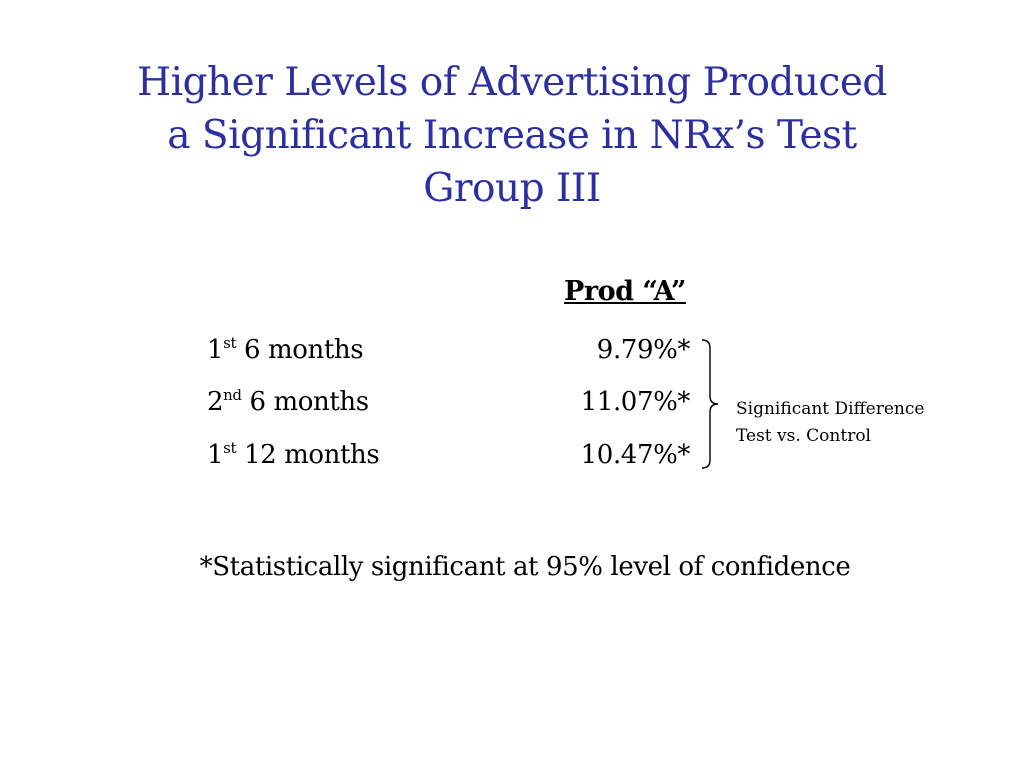 This screenshot has width=1024, height=768. I want to click on right-curly-brace, so click(710, 404).